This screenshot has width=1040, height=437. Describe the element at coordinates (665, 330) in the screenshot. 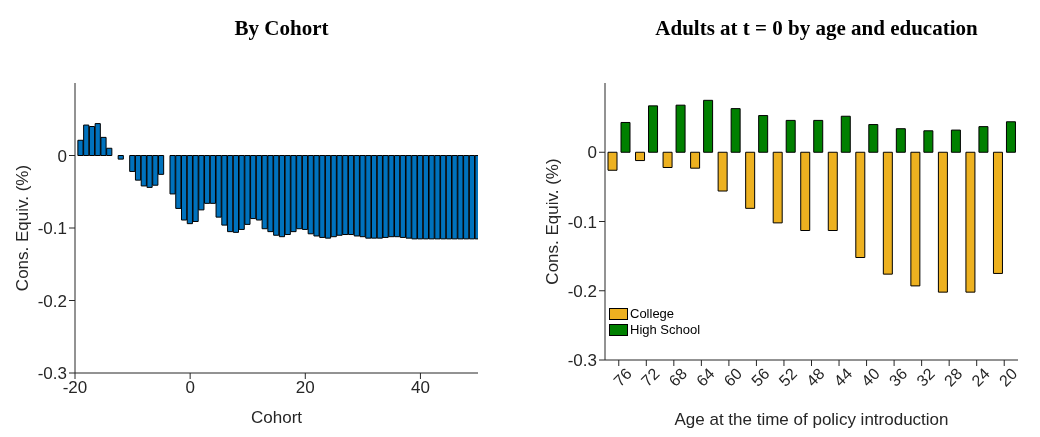

I see `legend-label: High School` at that location.